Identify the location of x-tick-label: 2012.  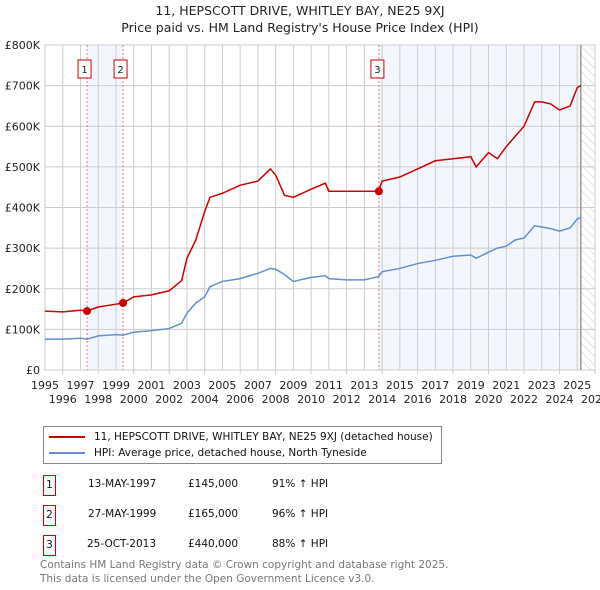
(347, 399).